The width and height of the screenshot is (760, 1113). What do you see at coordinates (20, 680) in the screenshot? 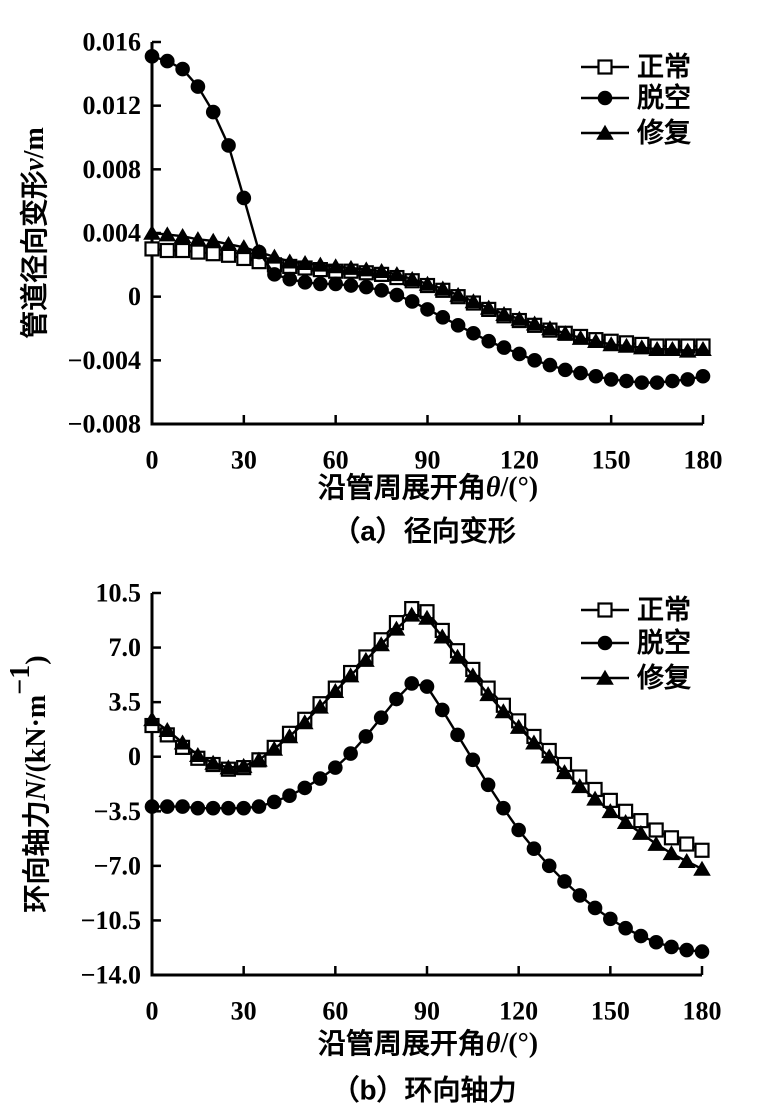
I see `y-axis-label-b-sup: −1` at bounding box center [20, 680].